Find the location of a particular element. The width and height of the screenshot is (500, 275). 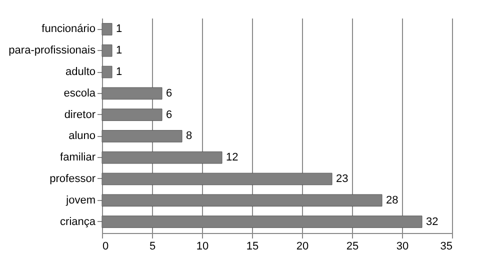

y-tick-label: professor is located at coordinates (73, 178).